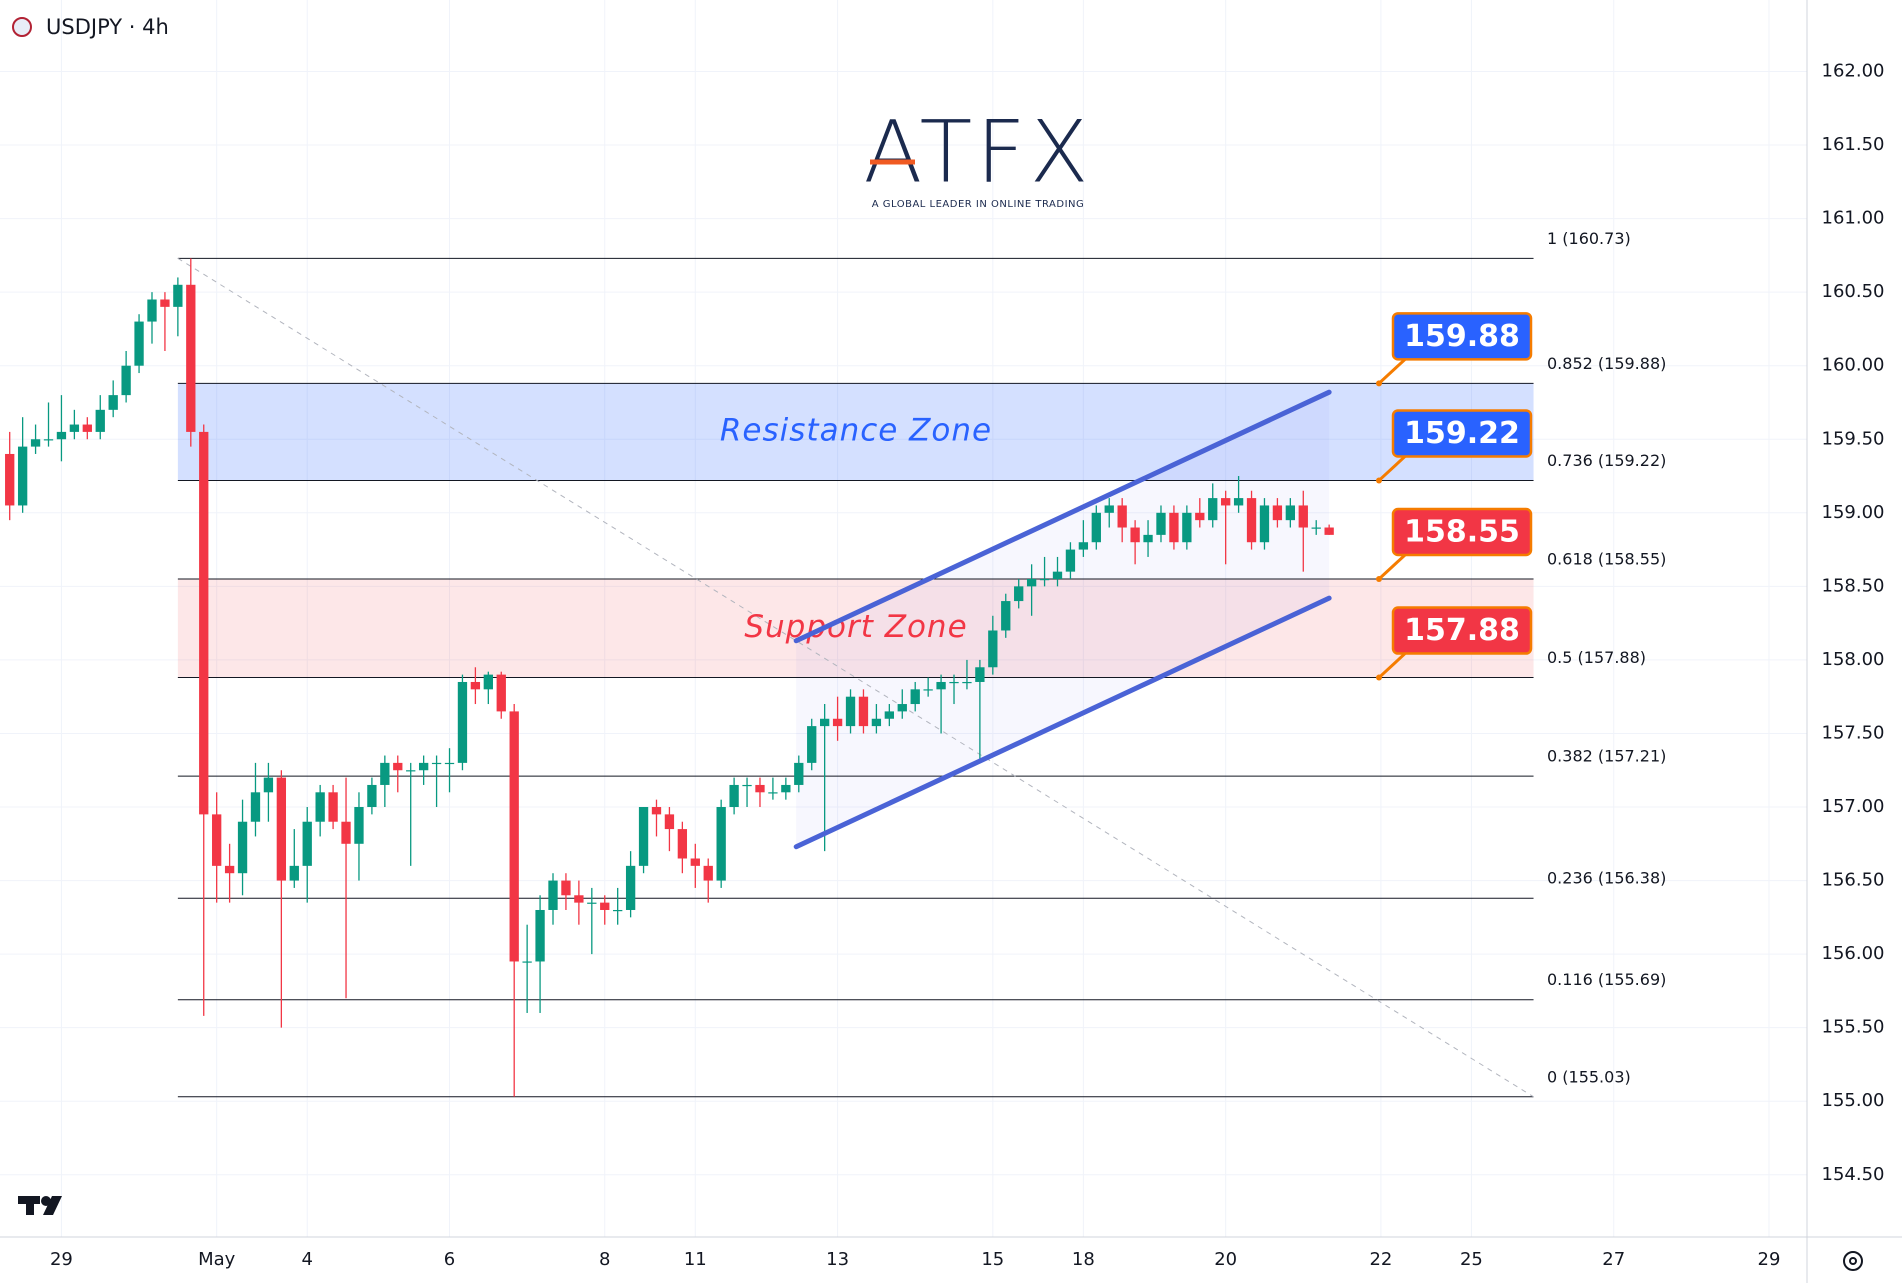 Image resolution: width=1902 pixels, height=1283 pixels. Describe the element at coordinates (1225, 1259) in the screenshot. I see `x-tick-label: 20` at that location.